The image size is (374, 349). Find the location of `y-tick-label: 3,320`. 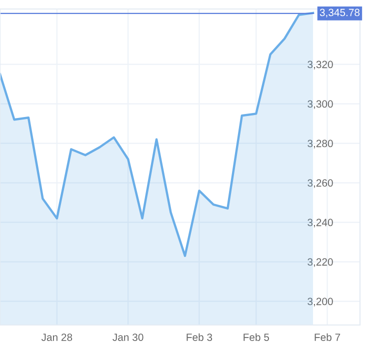

y-tick-label: 3,320 is located at coordinates (320, 65).